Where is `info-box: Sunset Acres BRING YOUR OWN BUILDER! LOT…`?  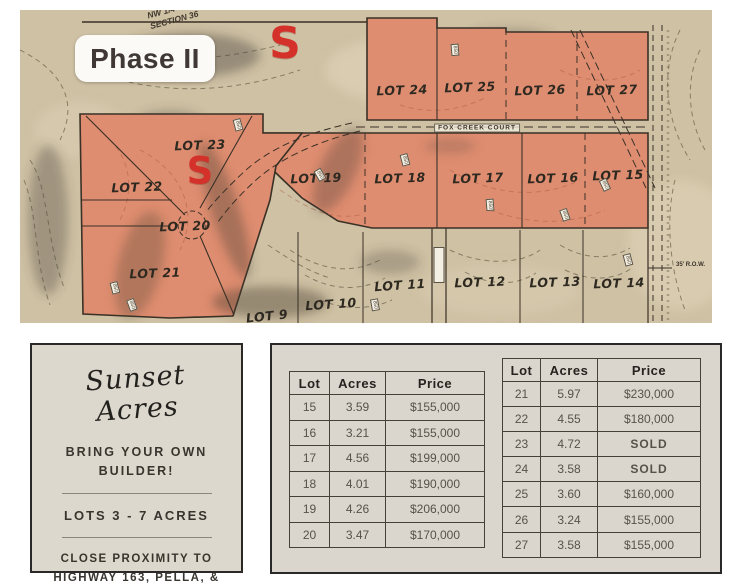 info-box: Sunset Acres BRING YOUR OWN BUILDER! LOT… is located at coordinates (136, 463).